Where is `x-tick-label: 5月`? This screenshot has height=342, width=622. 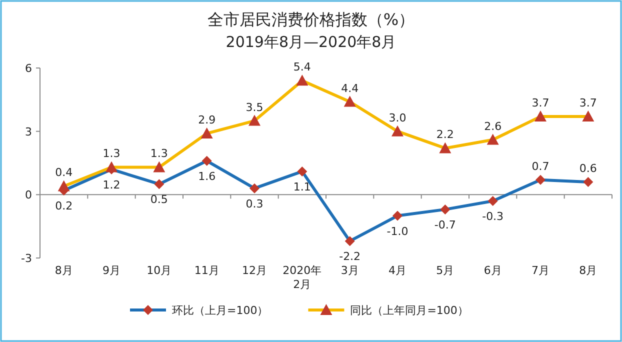 x-tick-label: 5月 is located at coordinates (445, 270).